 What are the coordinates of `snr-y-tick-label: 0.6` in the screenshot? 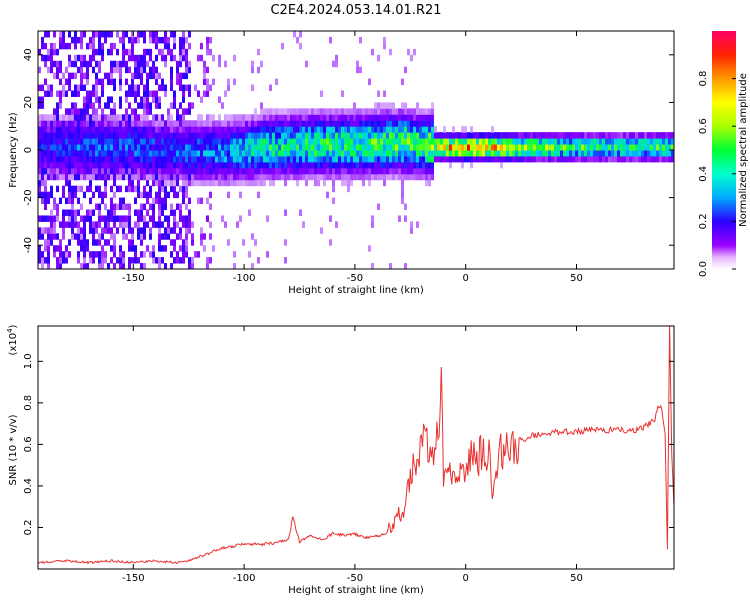 It's located at (28, 444).